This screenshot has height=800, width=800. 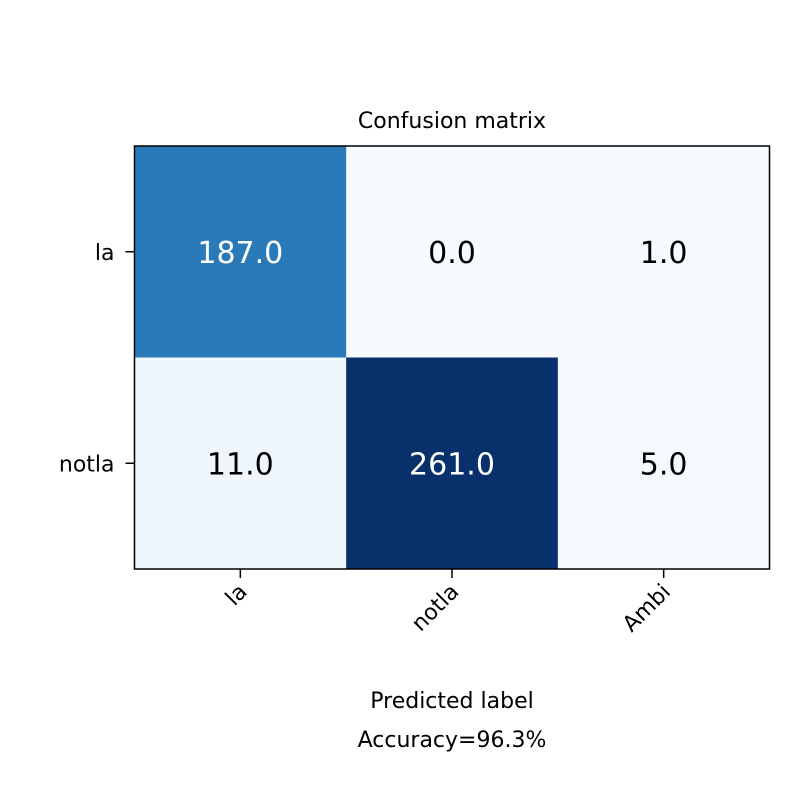 I want to click on heatmap-cell-la-notla, so click(x=452, y=252).